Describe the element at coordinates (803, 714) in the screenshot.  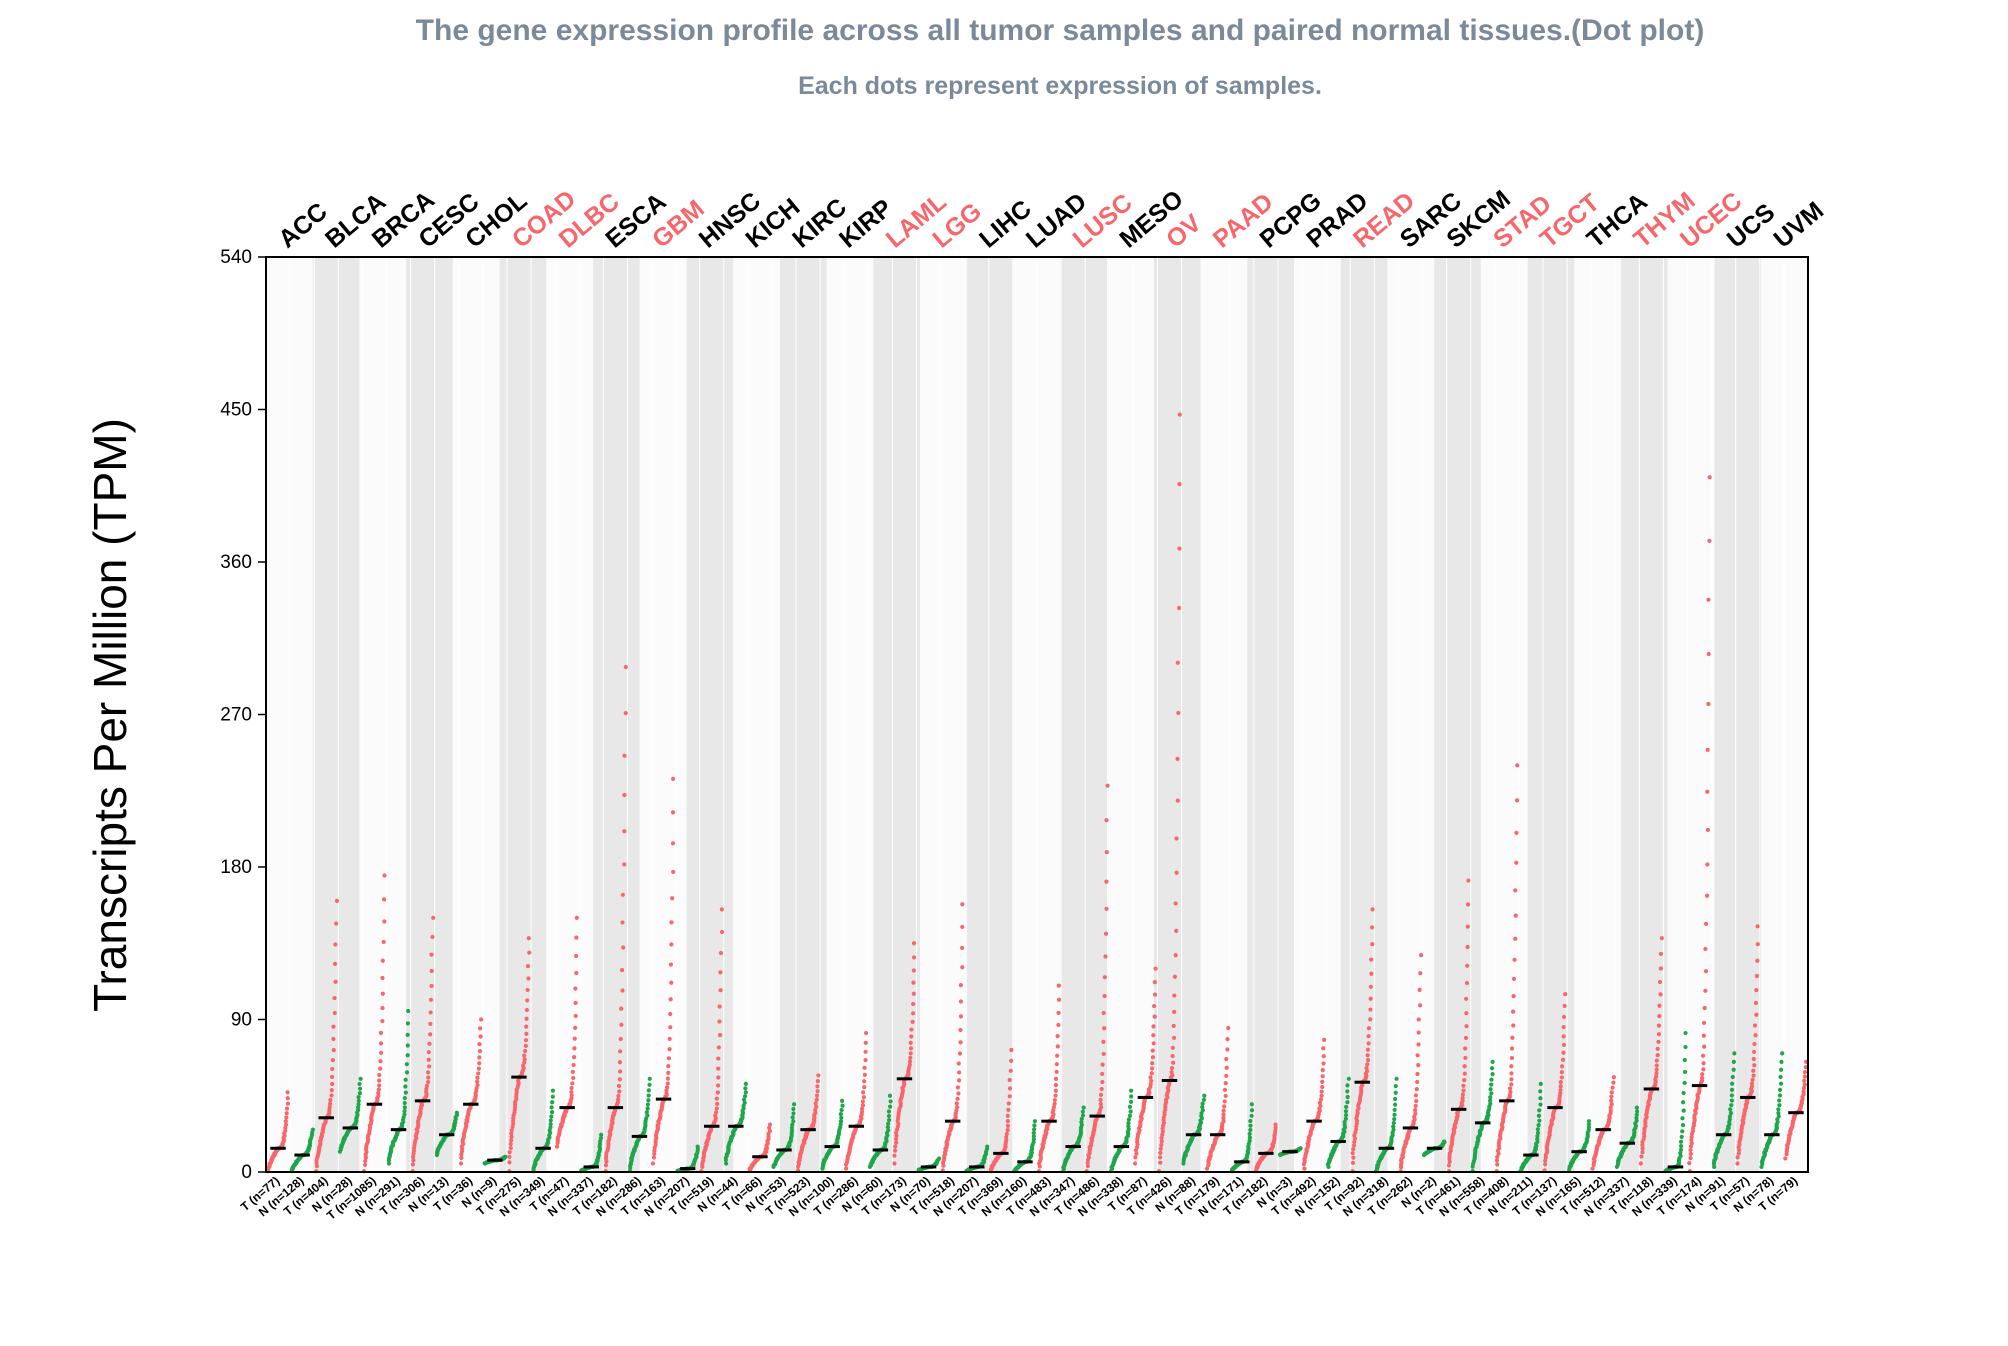
I see `band-kirc` at that location.